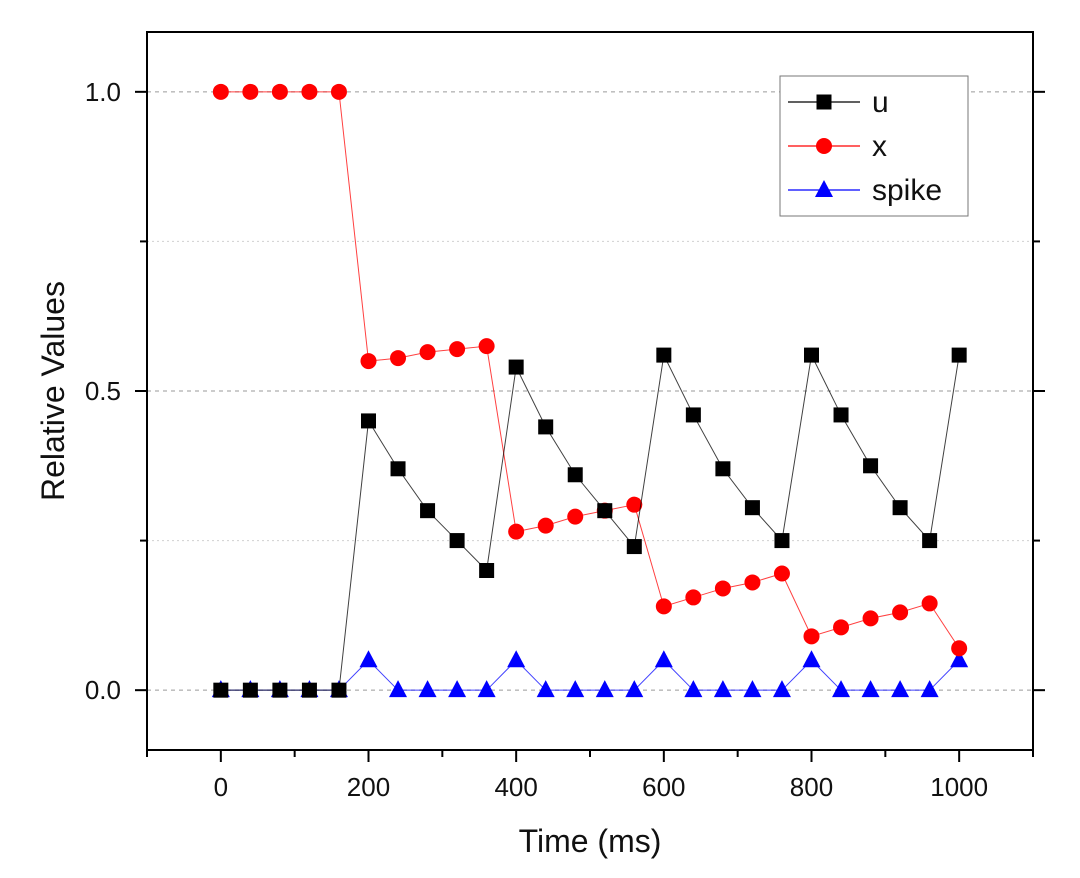 This screenshot has height=878, width=1080. I want to click on legend: ux spike, so click(874, 146).